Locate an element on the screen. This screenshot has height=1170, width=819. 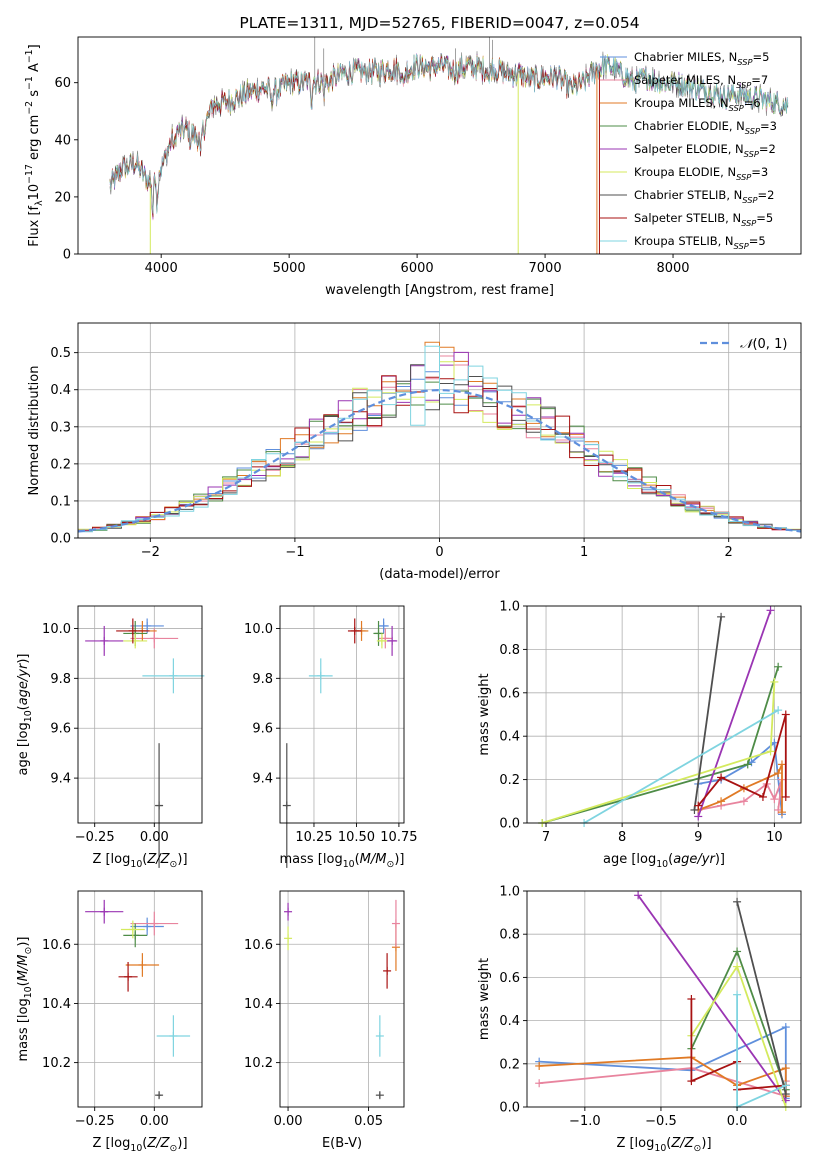
tick-labels: 4000 5000 6000 7000 8000 0 20 40 60 is located at coordinates (371, 176).